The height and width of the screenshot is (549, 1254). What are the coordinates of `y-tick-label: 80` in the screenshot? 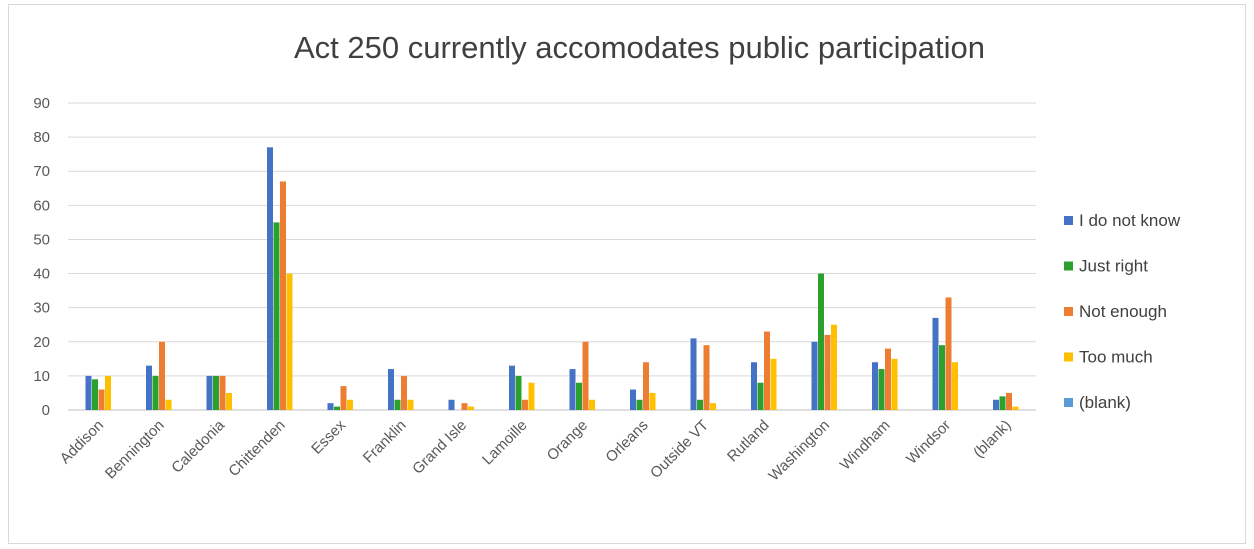 It's located at (41, 137).